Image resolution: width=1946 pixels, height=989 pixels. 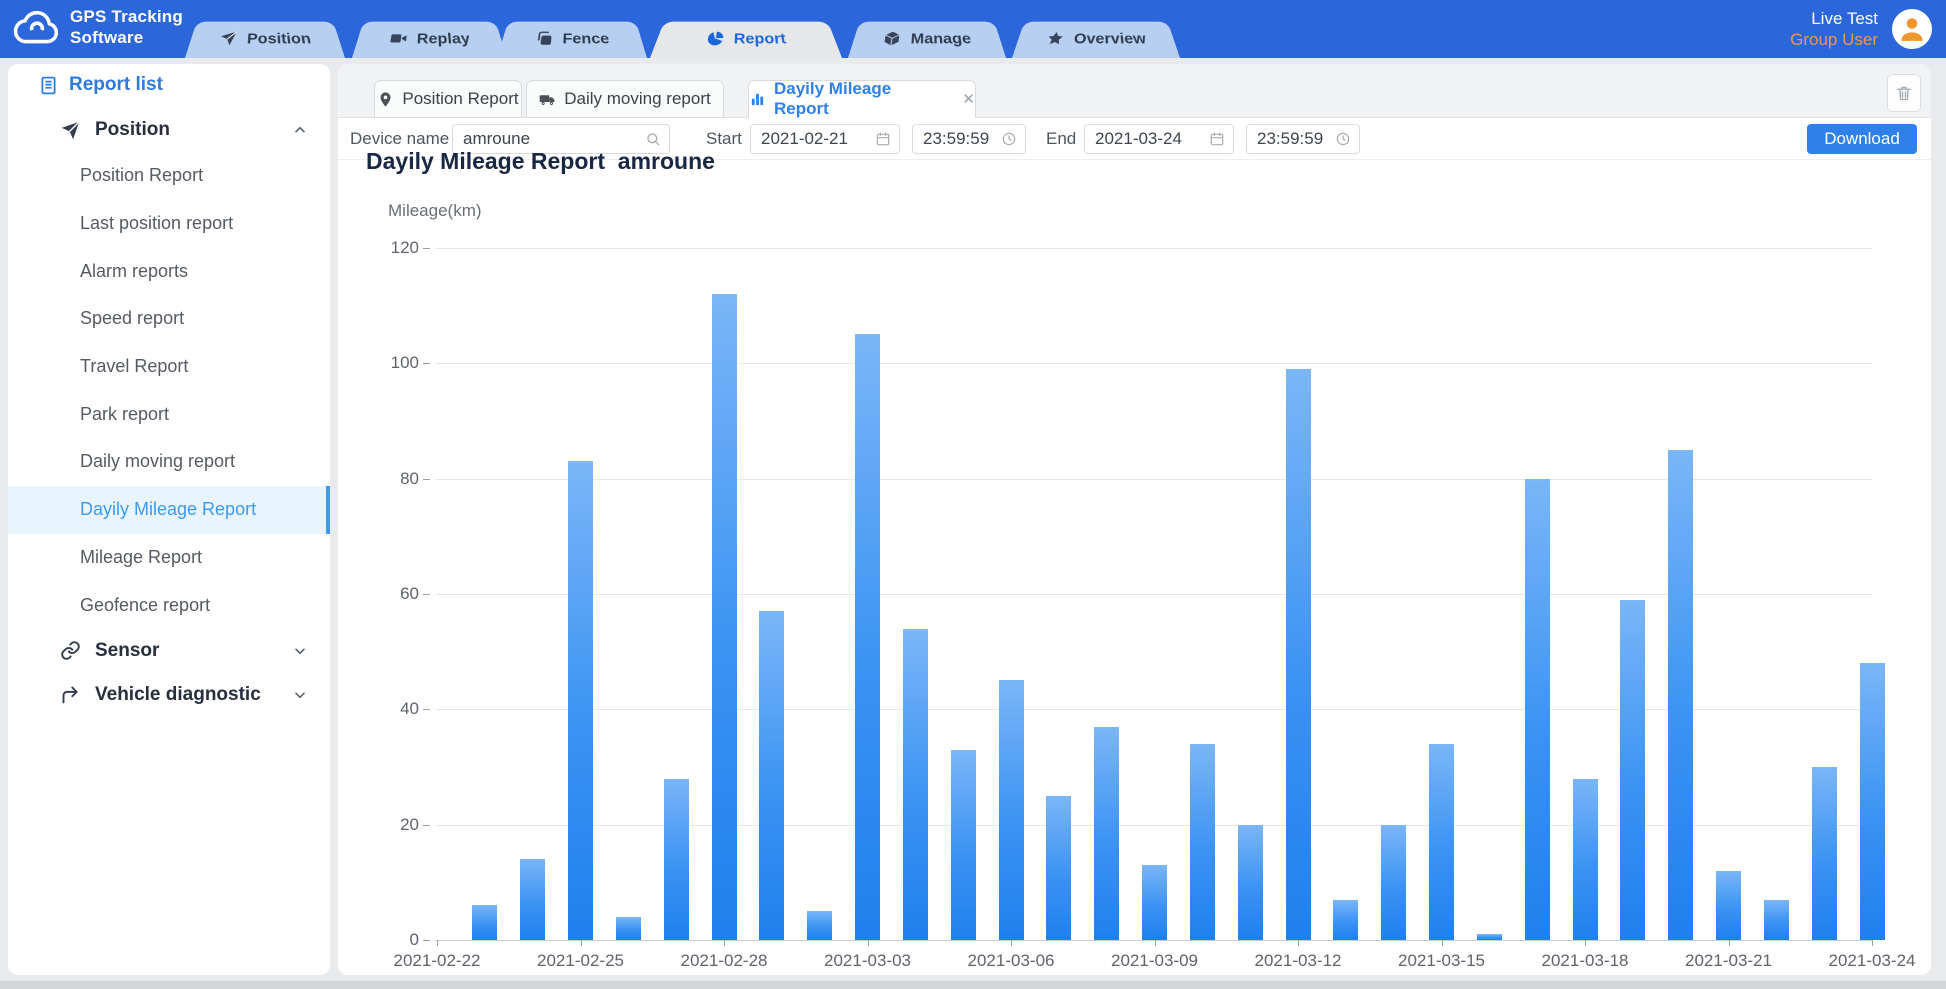 I want to click on nav-tab-replay: Replay, so click(x=429, y=40).